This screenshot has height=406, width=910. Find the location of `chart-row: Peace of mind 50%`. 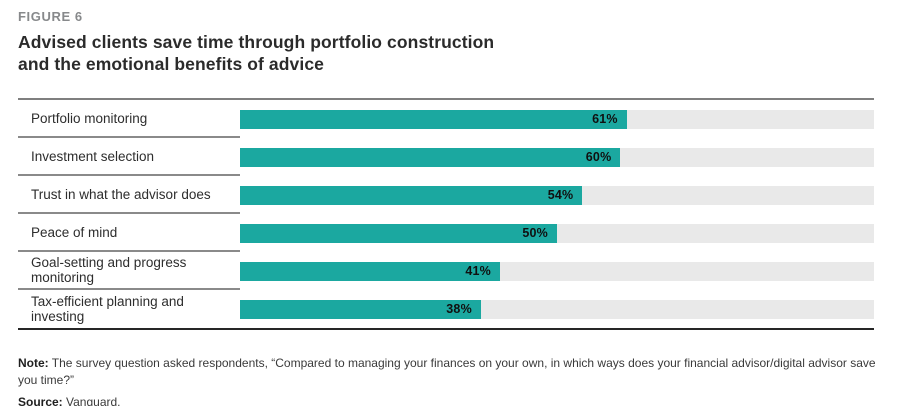

chart-row: Peace of mind 50% is located at coordinates (446, 233).